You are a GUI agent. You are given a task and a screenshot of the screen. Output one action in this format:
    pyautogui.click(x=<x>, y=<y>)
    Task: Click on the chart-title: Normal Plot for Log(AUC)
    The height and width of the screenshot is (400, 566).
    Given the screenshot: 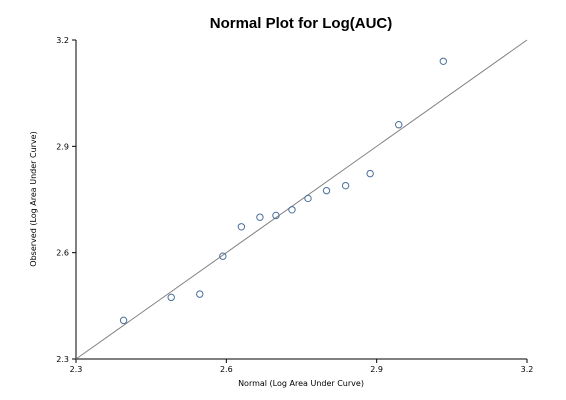 What is the action you would take?
    pyautogui.click(x=301, y=23)
    